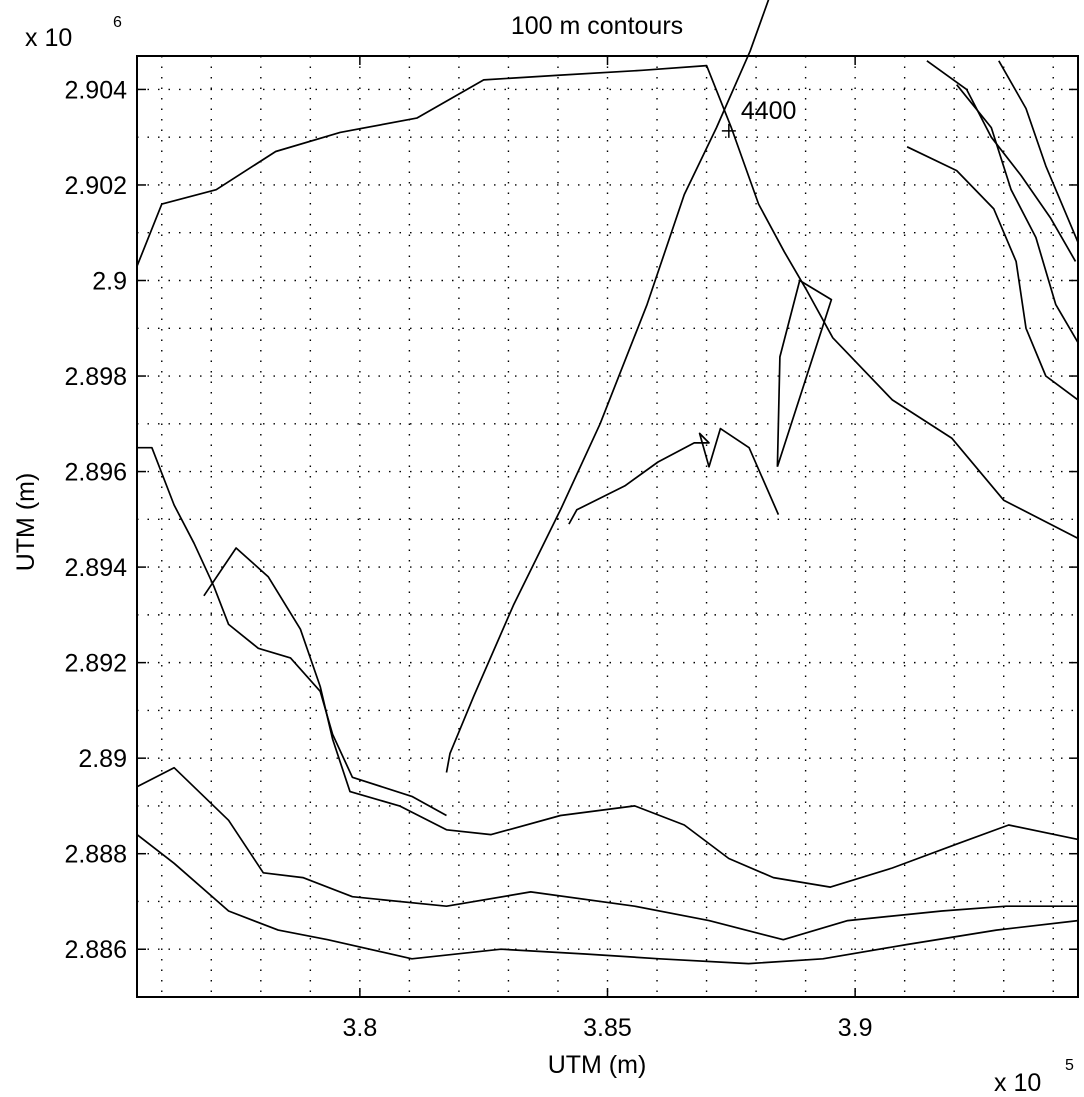 This screenshot has width=1084, height=1097. Describe the element at coordinates (95, 950) in the screenshot. I see `y-tick-label-0: 2.886` at that location.